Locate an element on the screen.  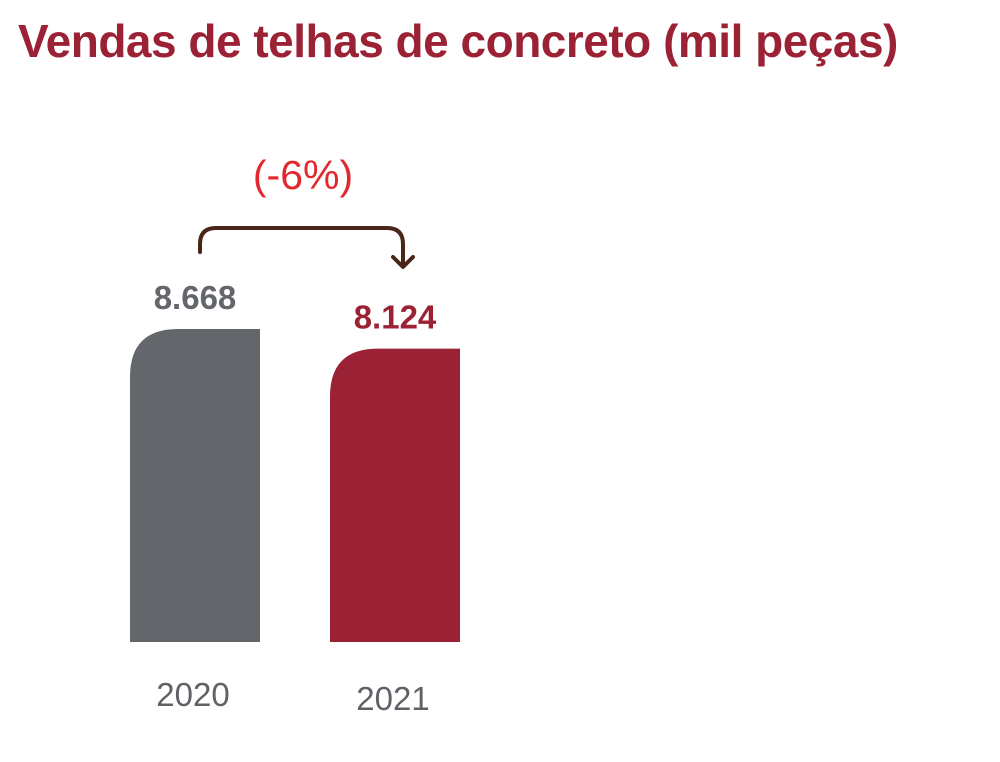
category-label-2020: 2020 is located at coordinates (192, 694).